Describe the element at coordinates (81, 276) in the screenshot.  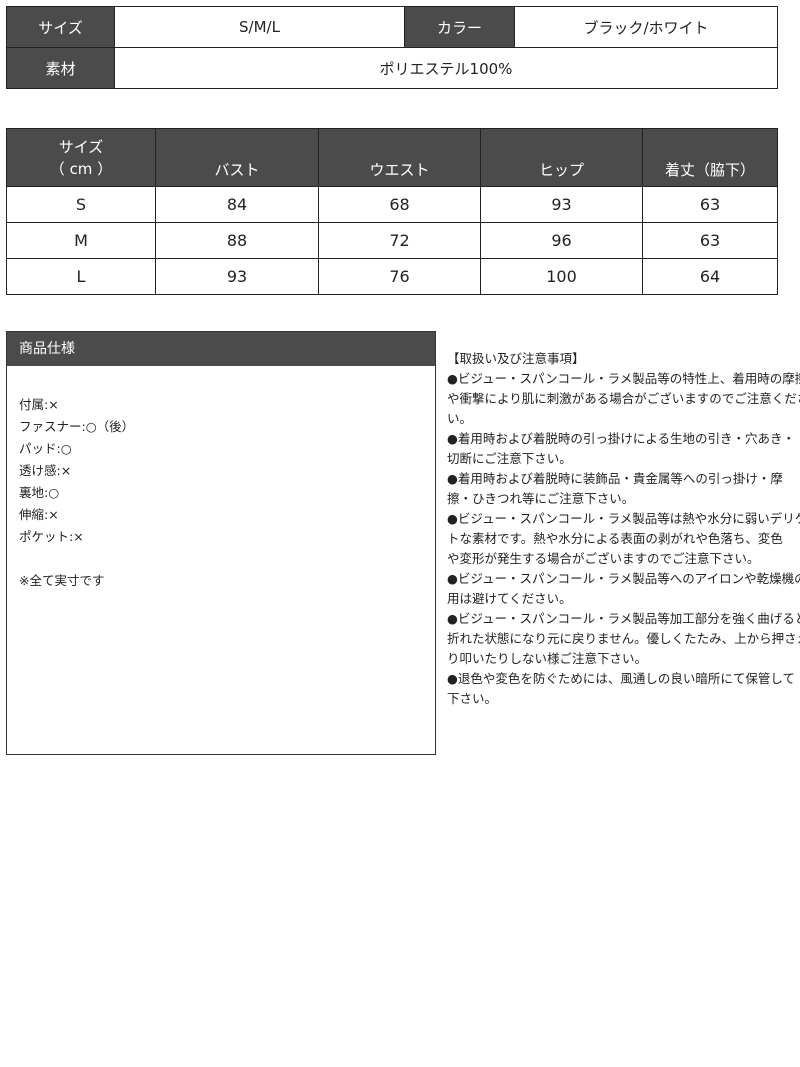
I see `cell: L` at that location.